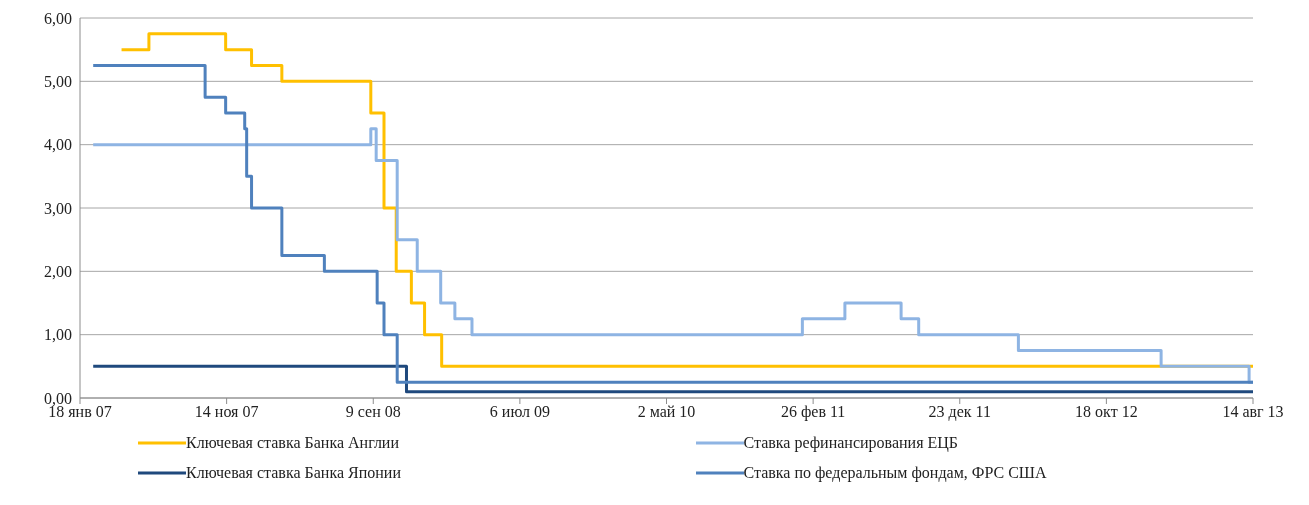 This screenshot has height=505, width=1309. What do you see at coordinates (58, 398) in the screenshot?
I see `y-tick-label: 0,00` at bounding box center [58, 398].